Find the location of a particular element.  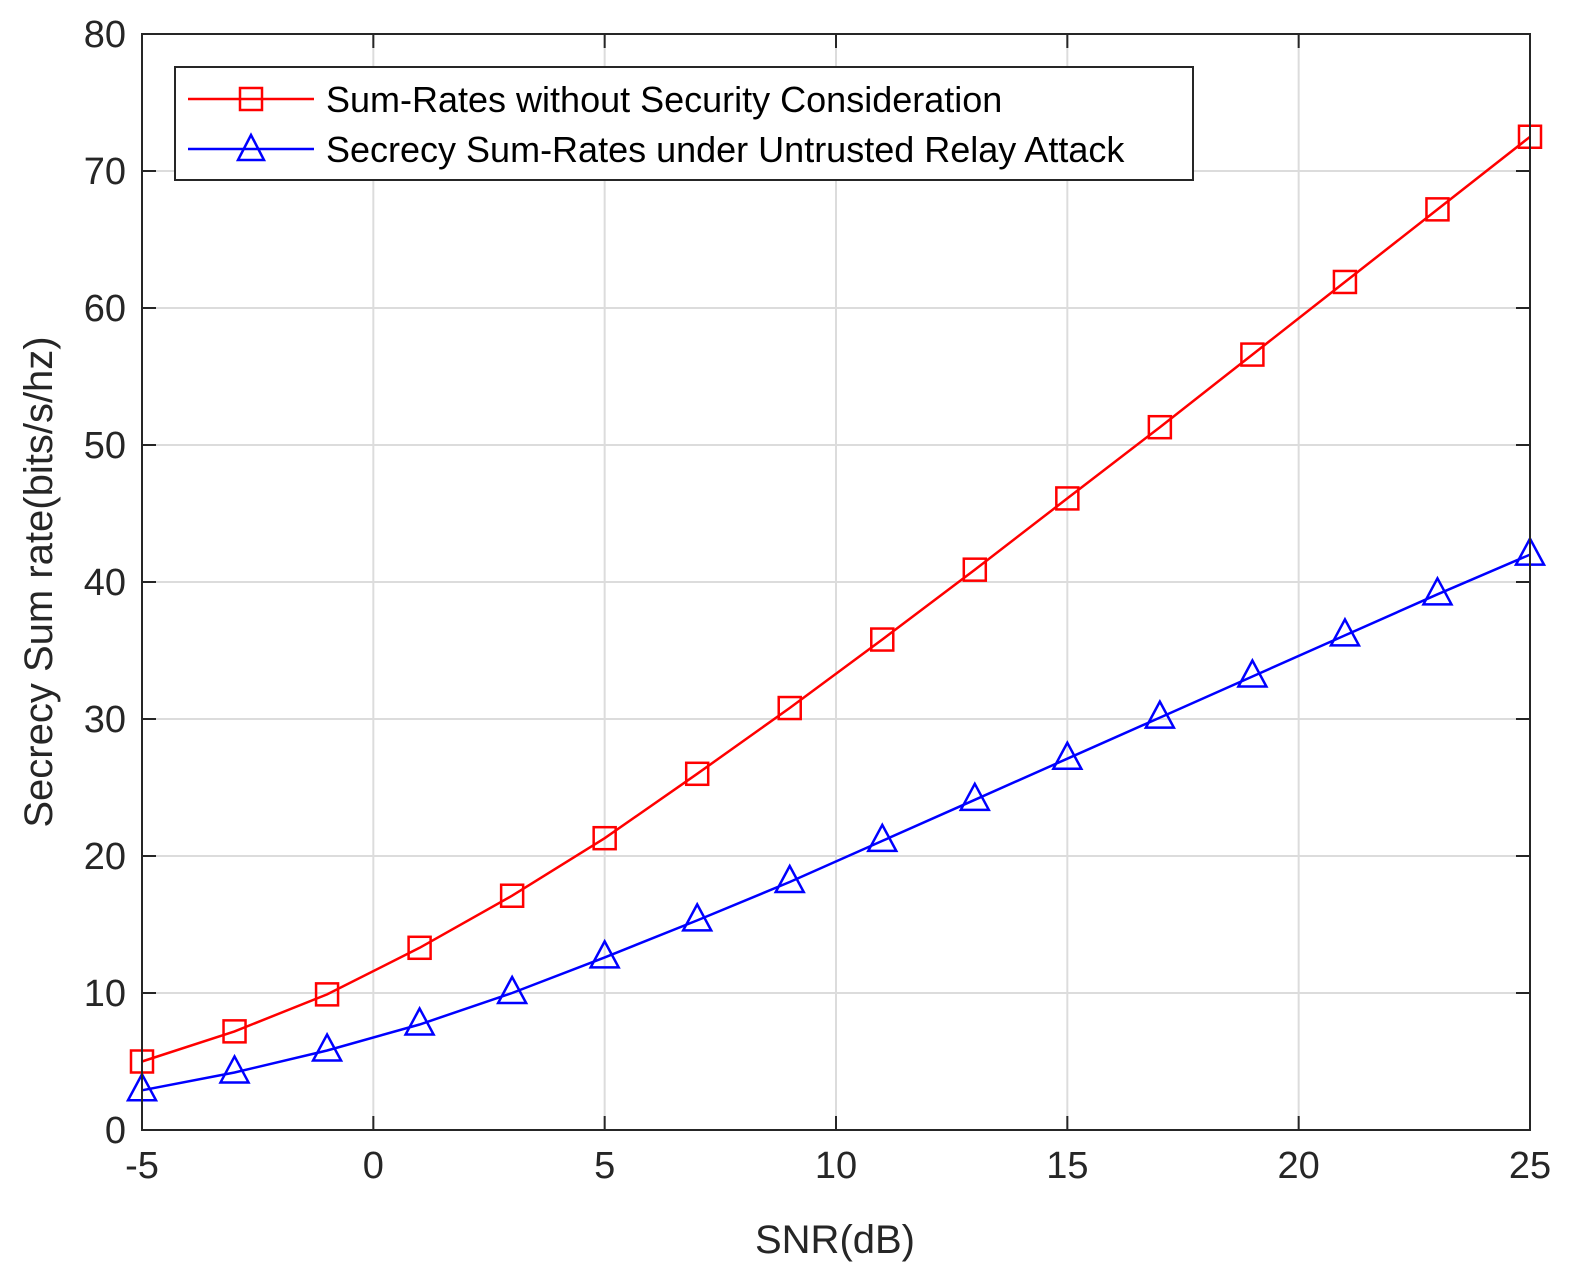

y-tick-label: 0 is located at coordinates (115, 1131).